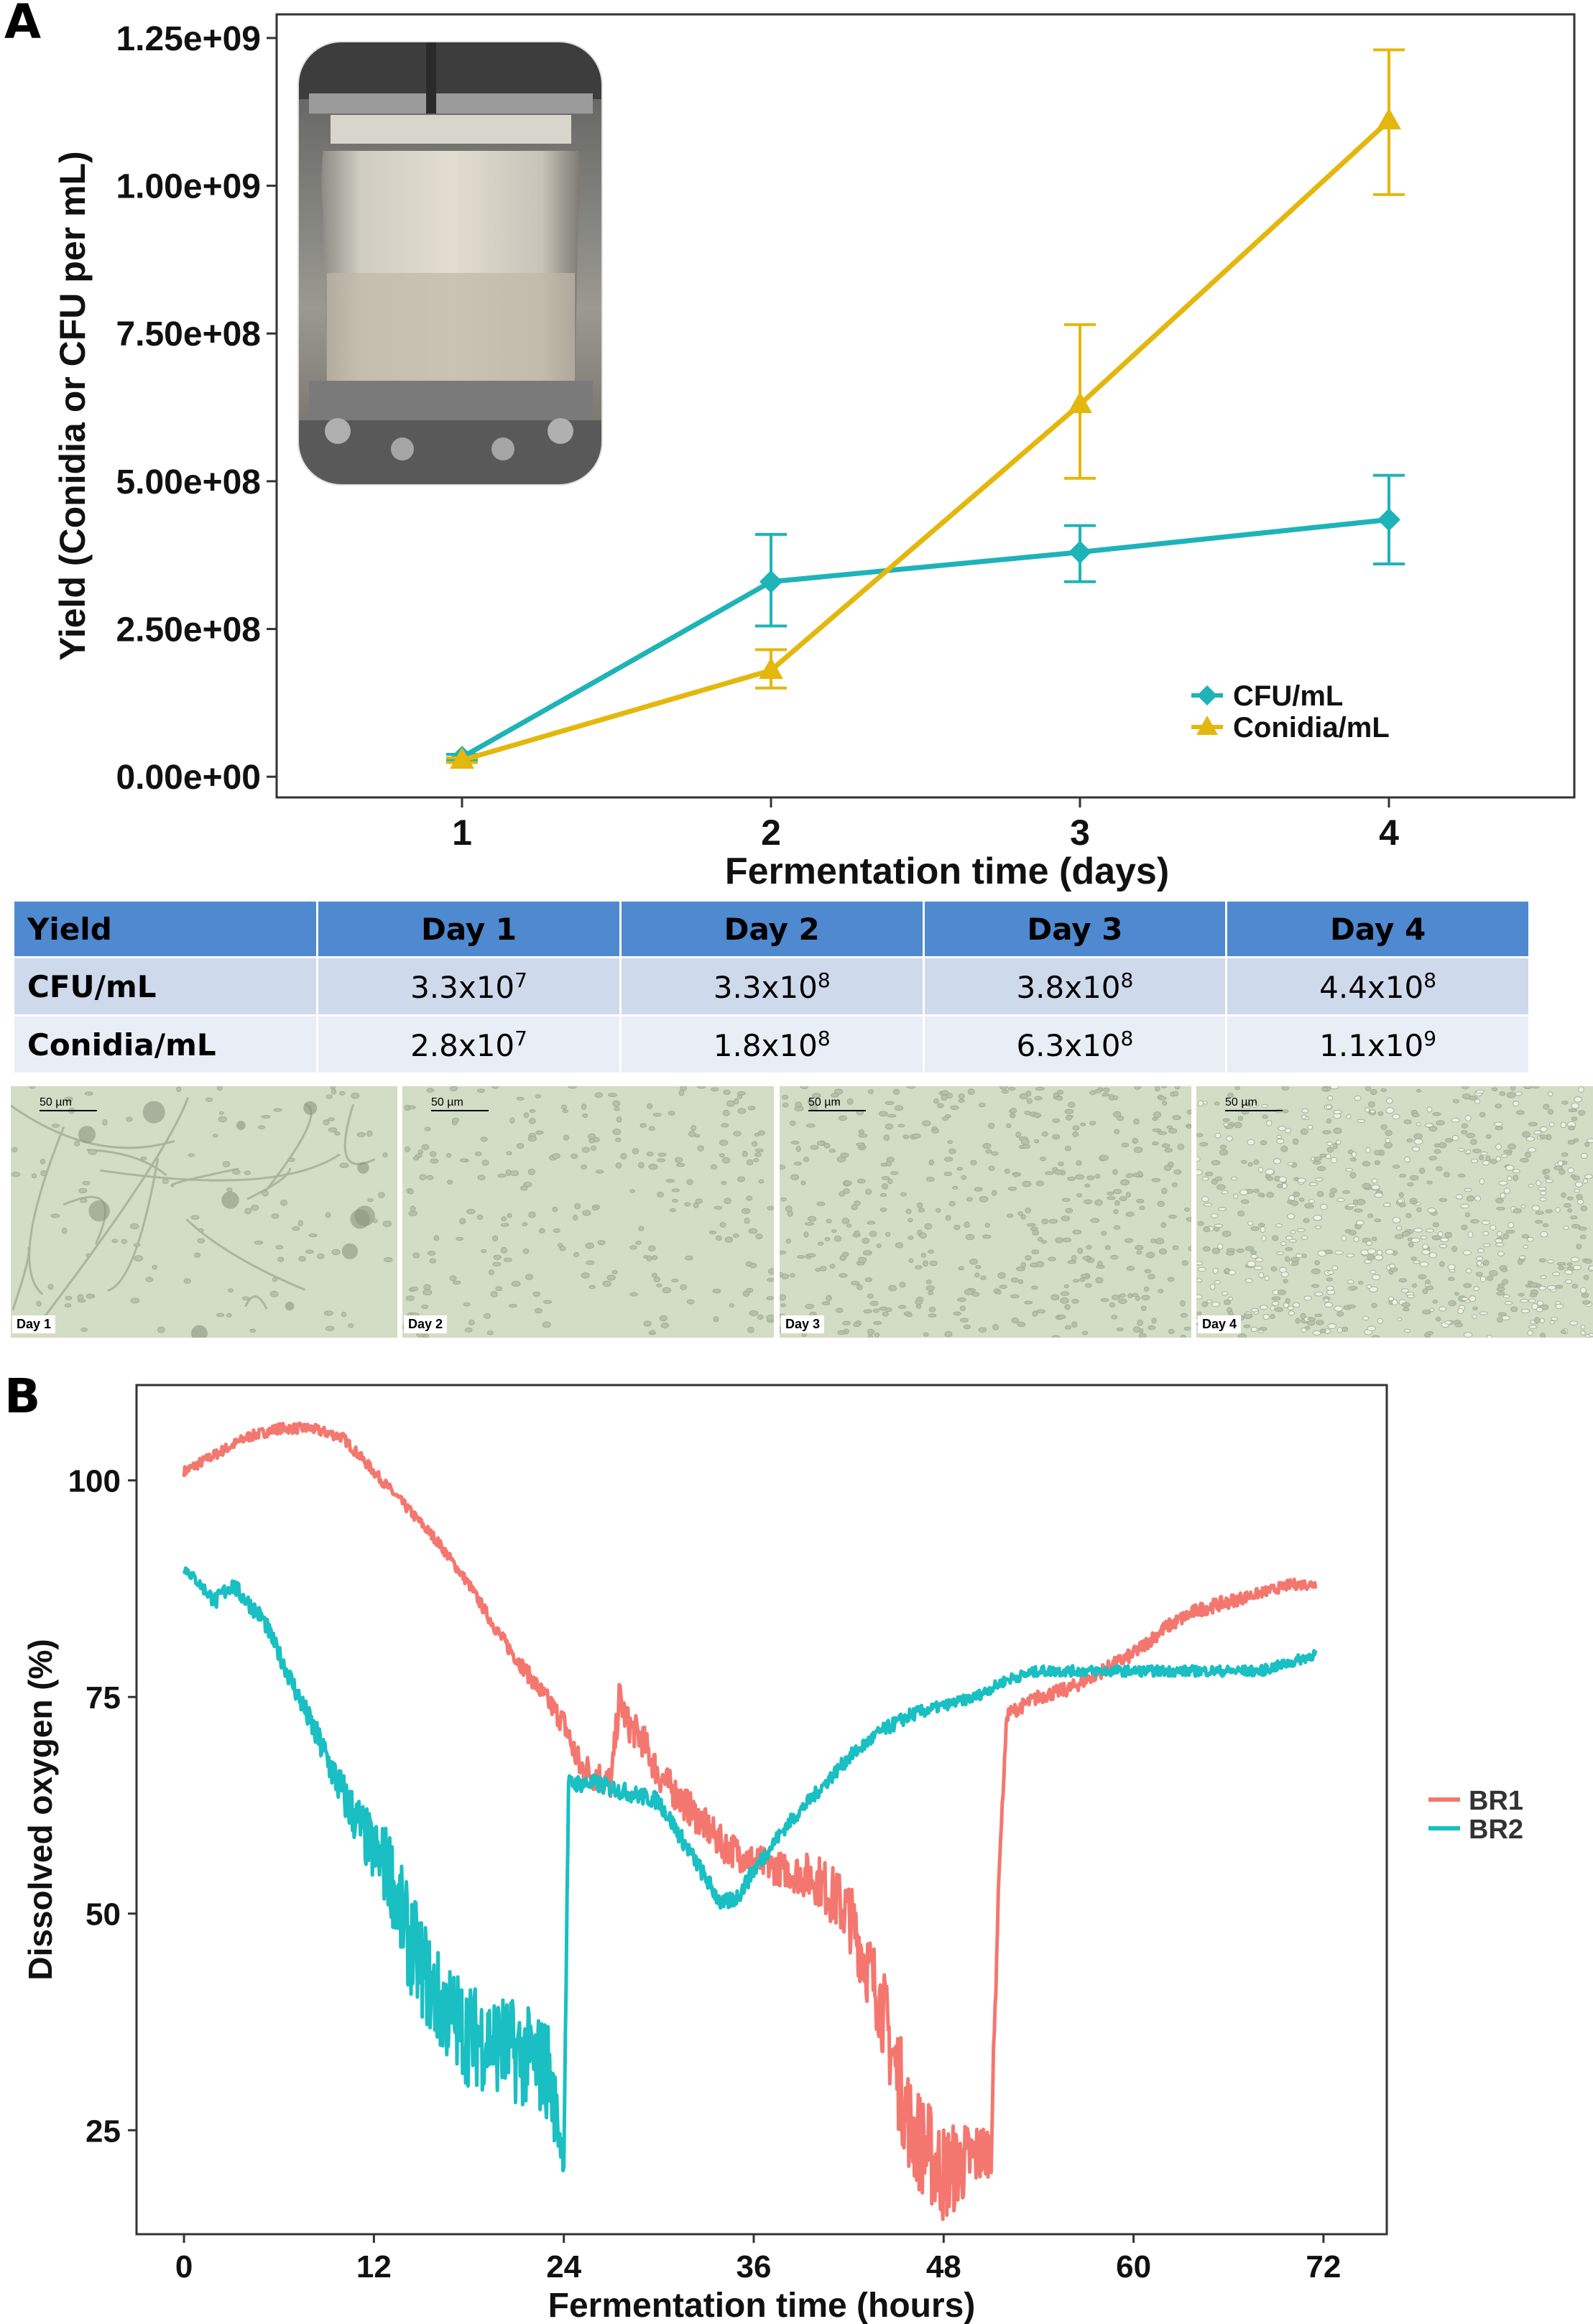 The image size is (1593, 2324). I want to click on micrograph-cells, so click(986, 1212).